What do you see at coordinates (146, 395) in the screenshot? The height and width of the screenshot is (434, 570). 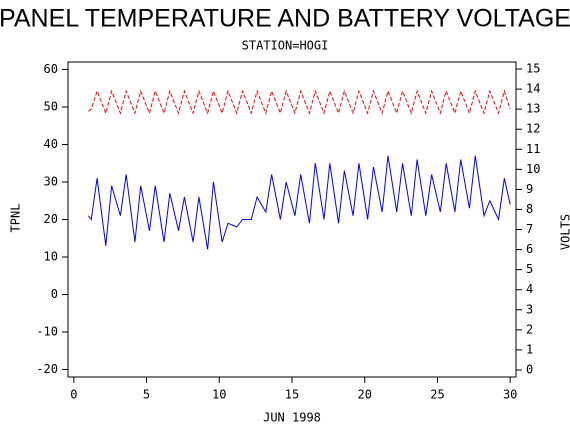 I see `x-tick-label: 5` at bounding box center [146, 395].